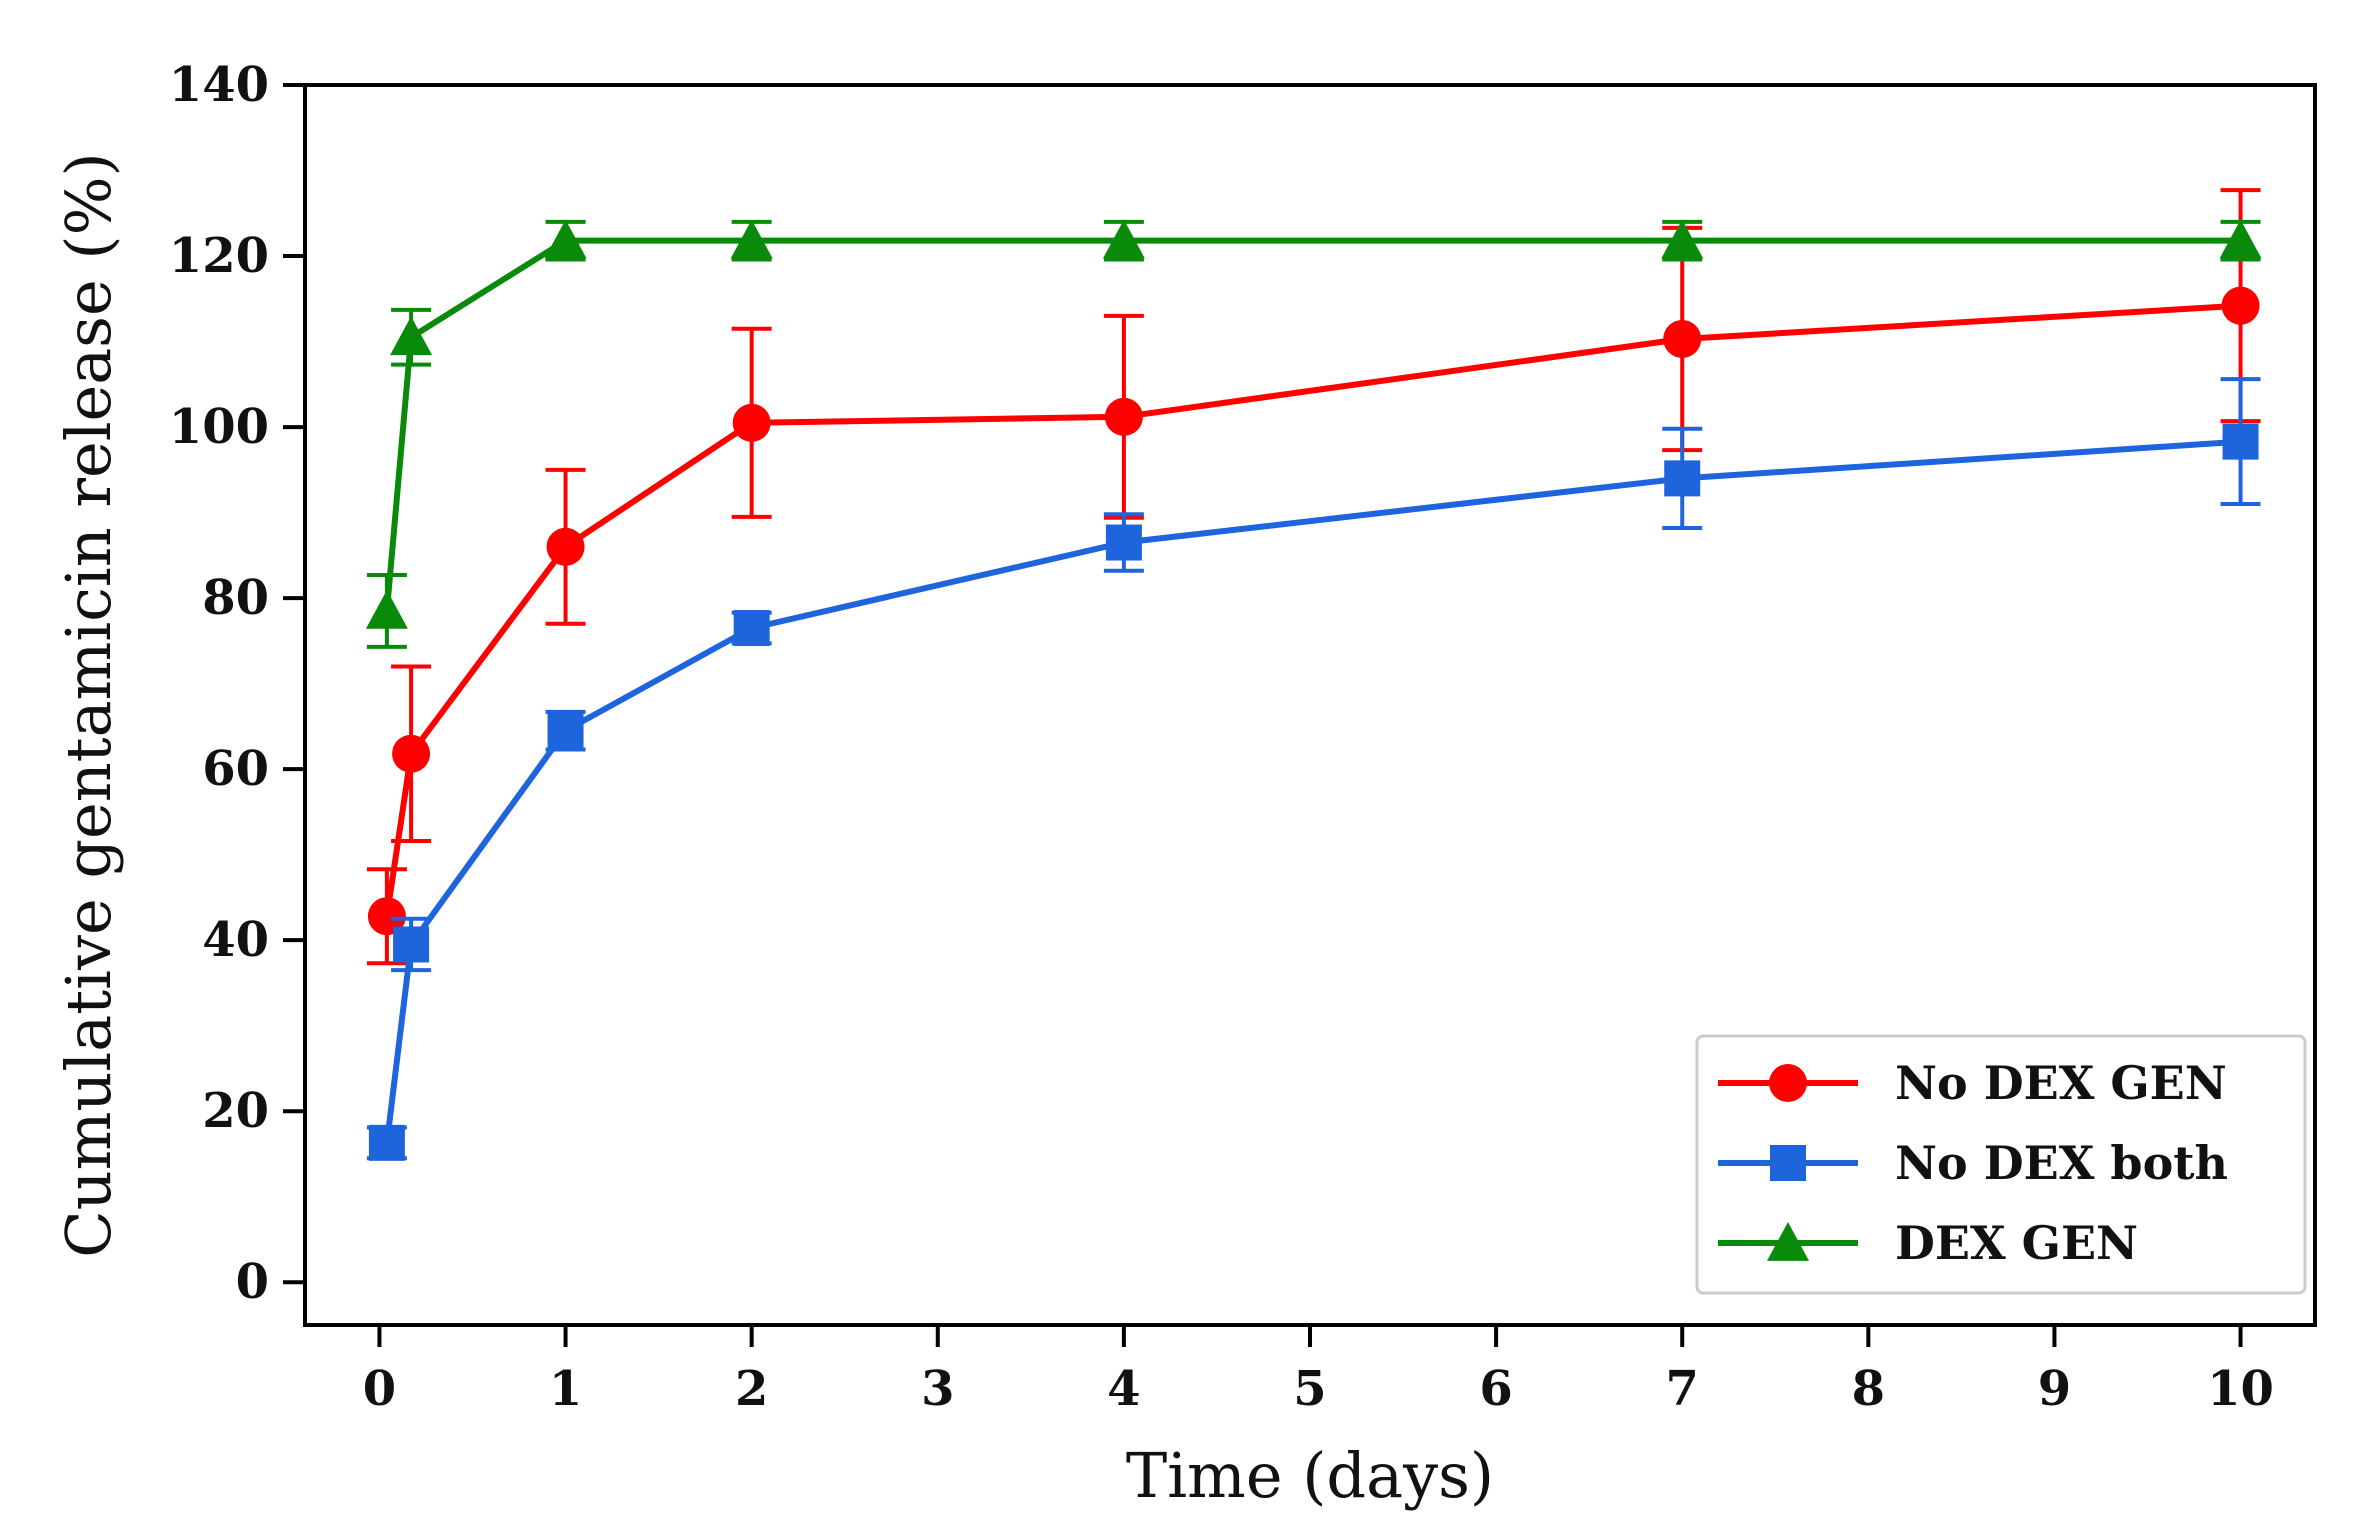 The width and height of the screenshot is (2357, 1525). Describe the element at coordinates (2054, 1389) in the screenshot. I see `x-tick-label: 9` at that location.